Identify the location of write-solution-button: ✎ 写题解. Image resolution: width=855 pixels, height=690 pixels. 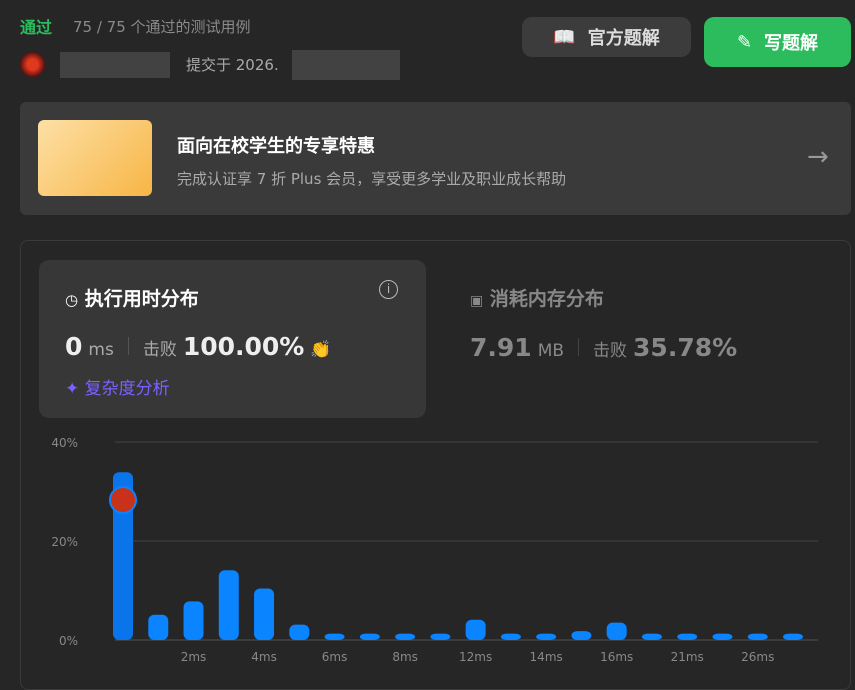
(777, 42).